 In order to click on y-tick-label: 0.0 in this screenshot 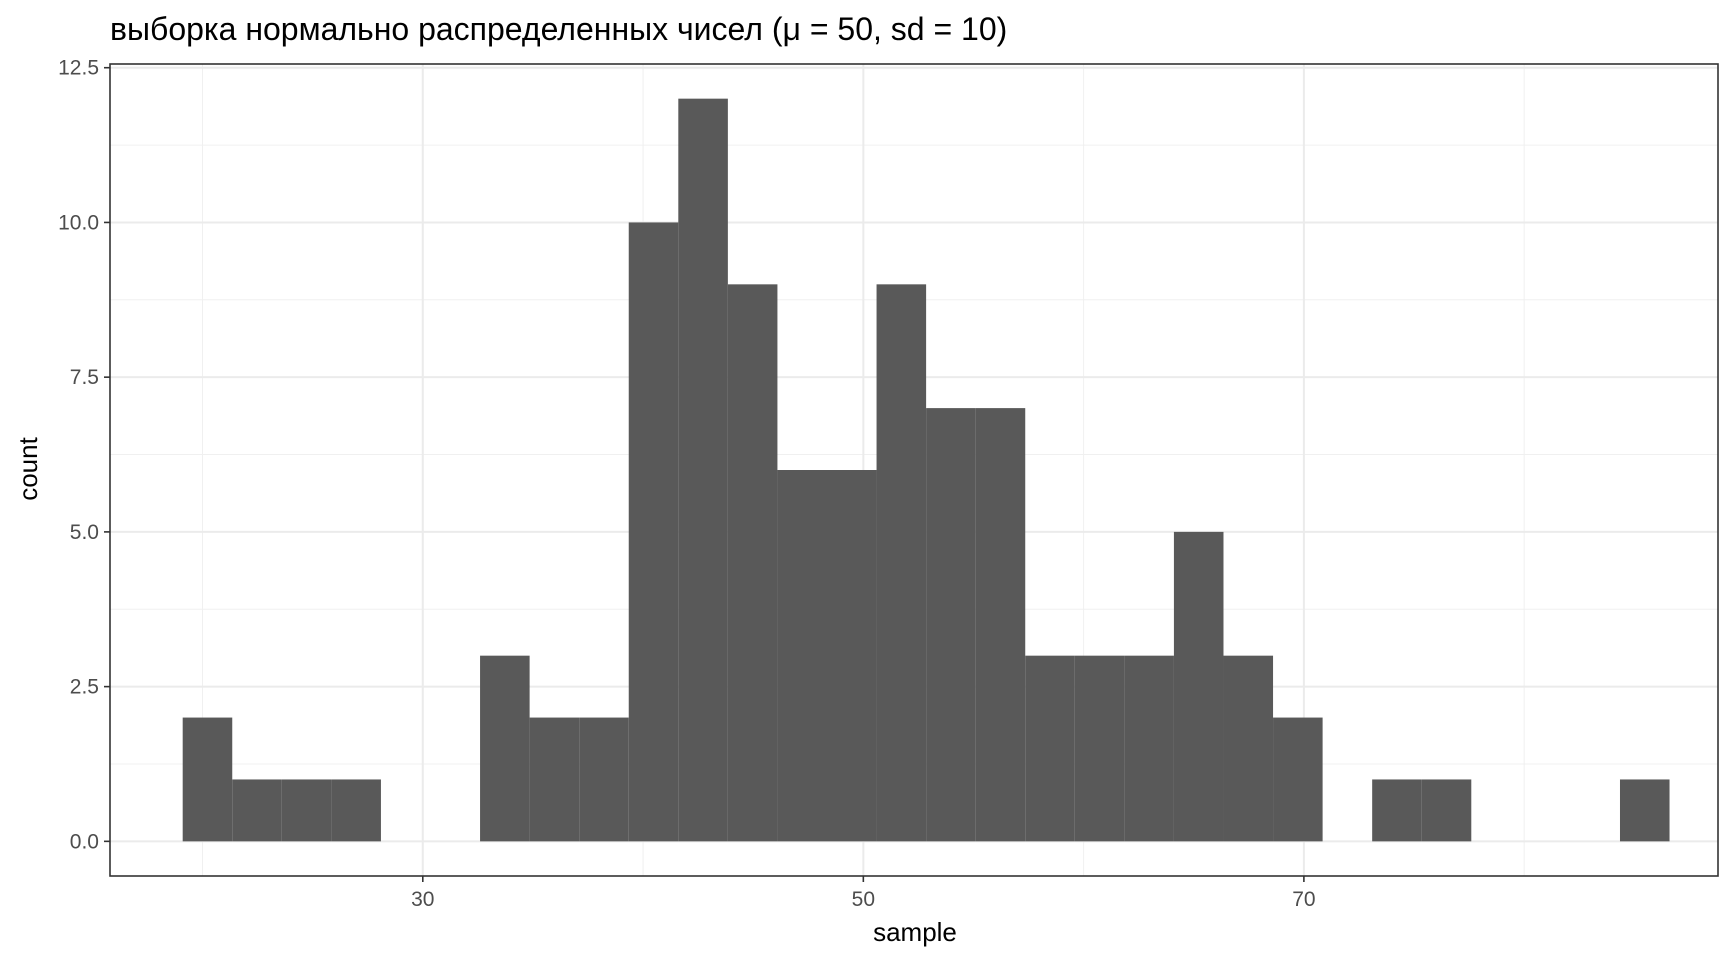, I will do `click(84, 841)`.